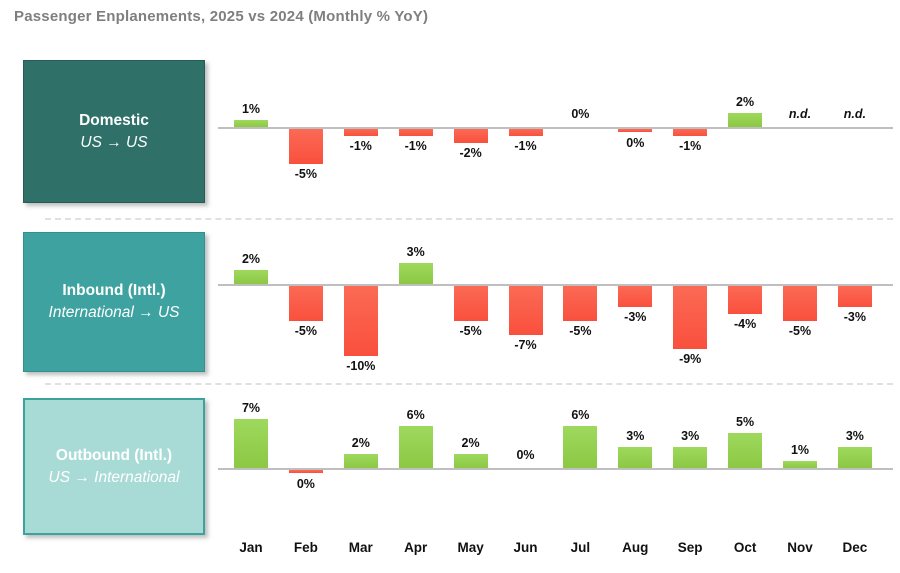  What do you see at coordinates (251, 259) in the screenshot?
I see `value-label-inbound-intl-jan: 2%` at bounding box center [251, 259].